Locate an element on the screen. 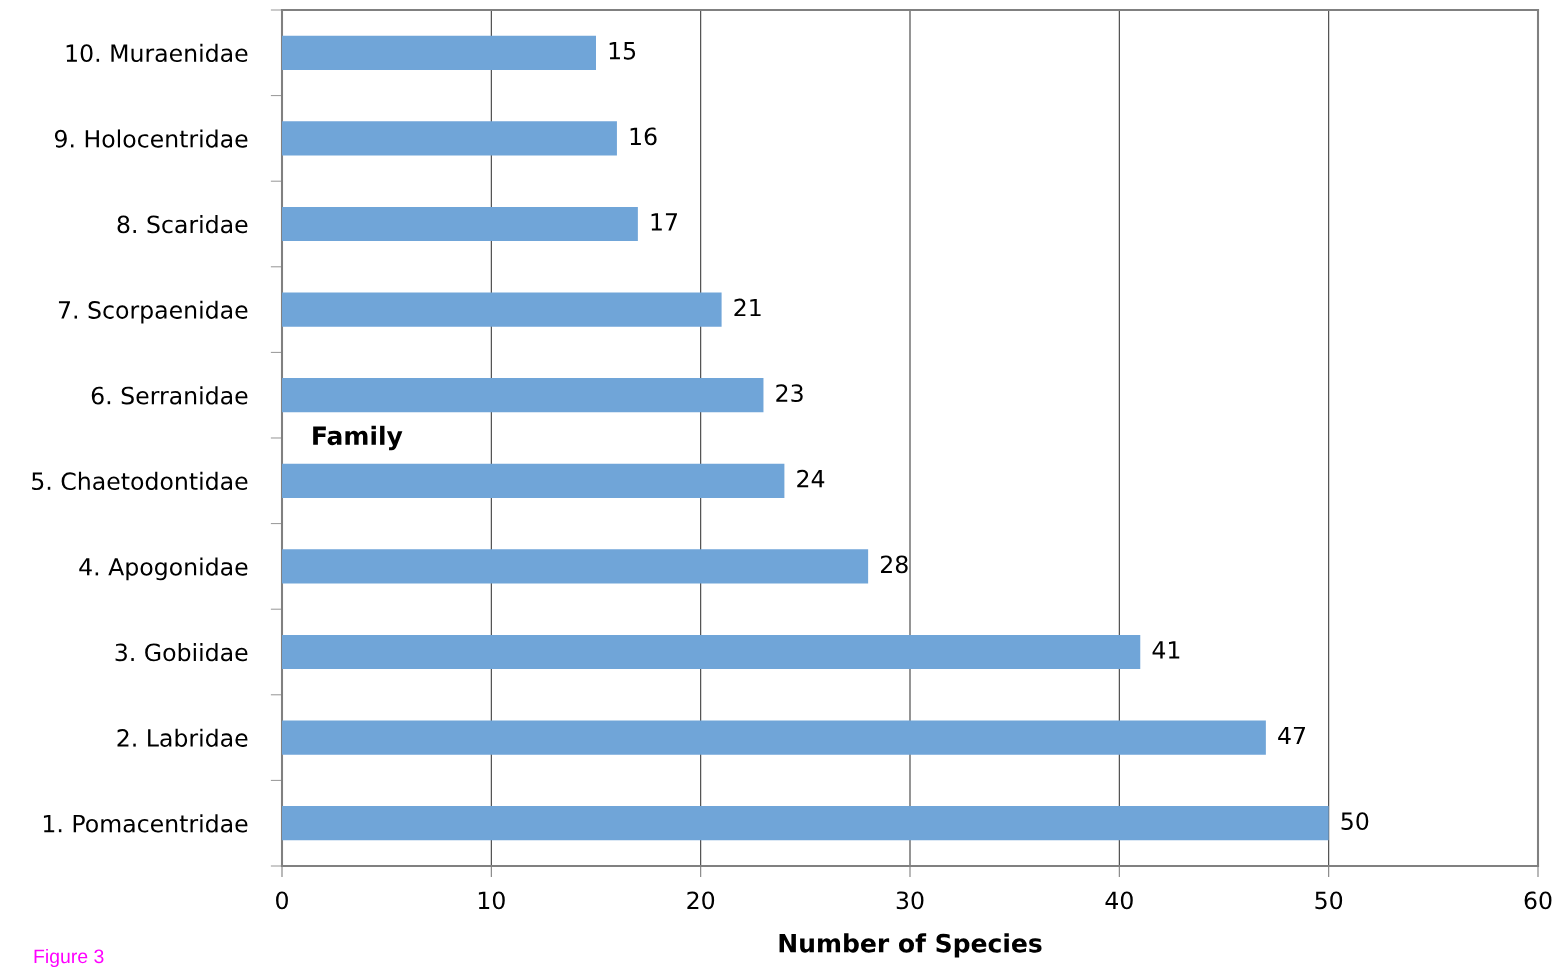  y-tick-label: 4. Apogonidae is located at coordinates (163, 569).